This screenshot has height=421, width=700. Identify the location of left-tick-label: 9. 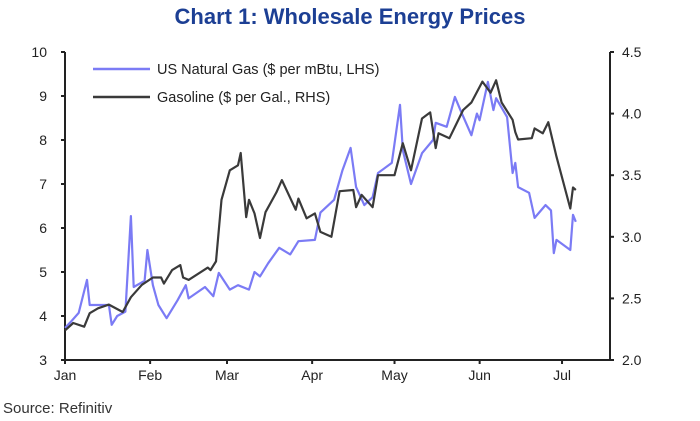
(43, 96).